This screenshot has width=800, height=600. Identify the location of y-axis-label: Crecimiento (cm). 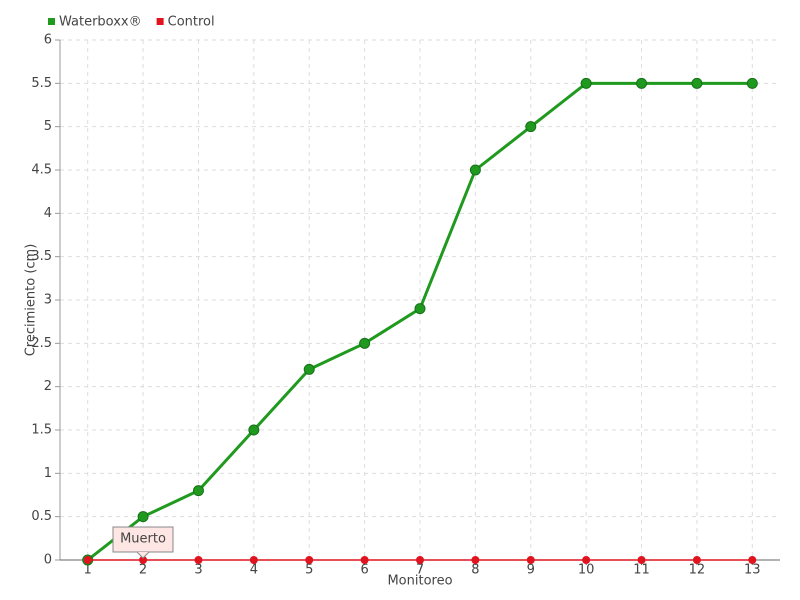
(31, 300).